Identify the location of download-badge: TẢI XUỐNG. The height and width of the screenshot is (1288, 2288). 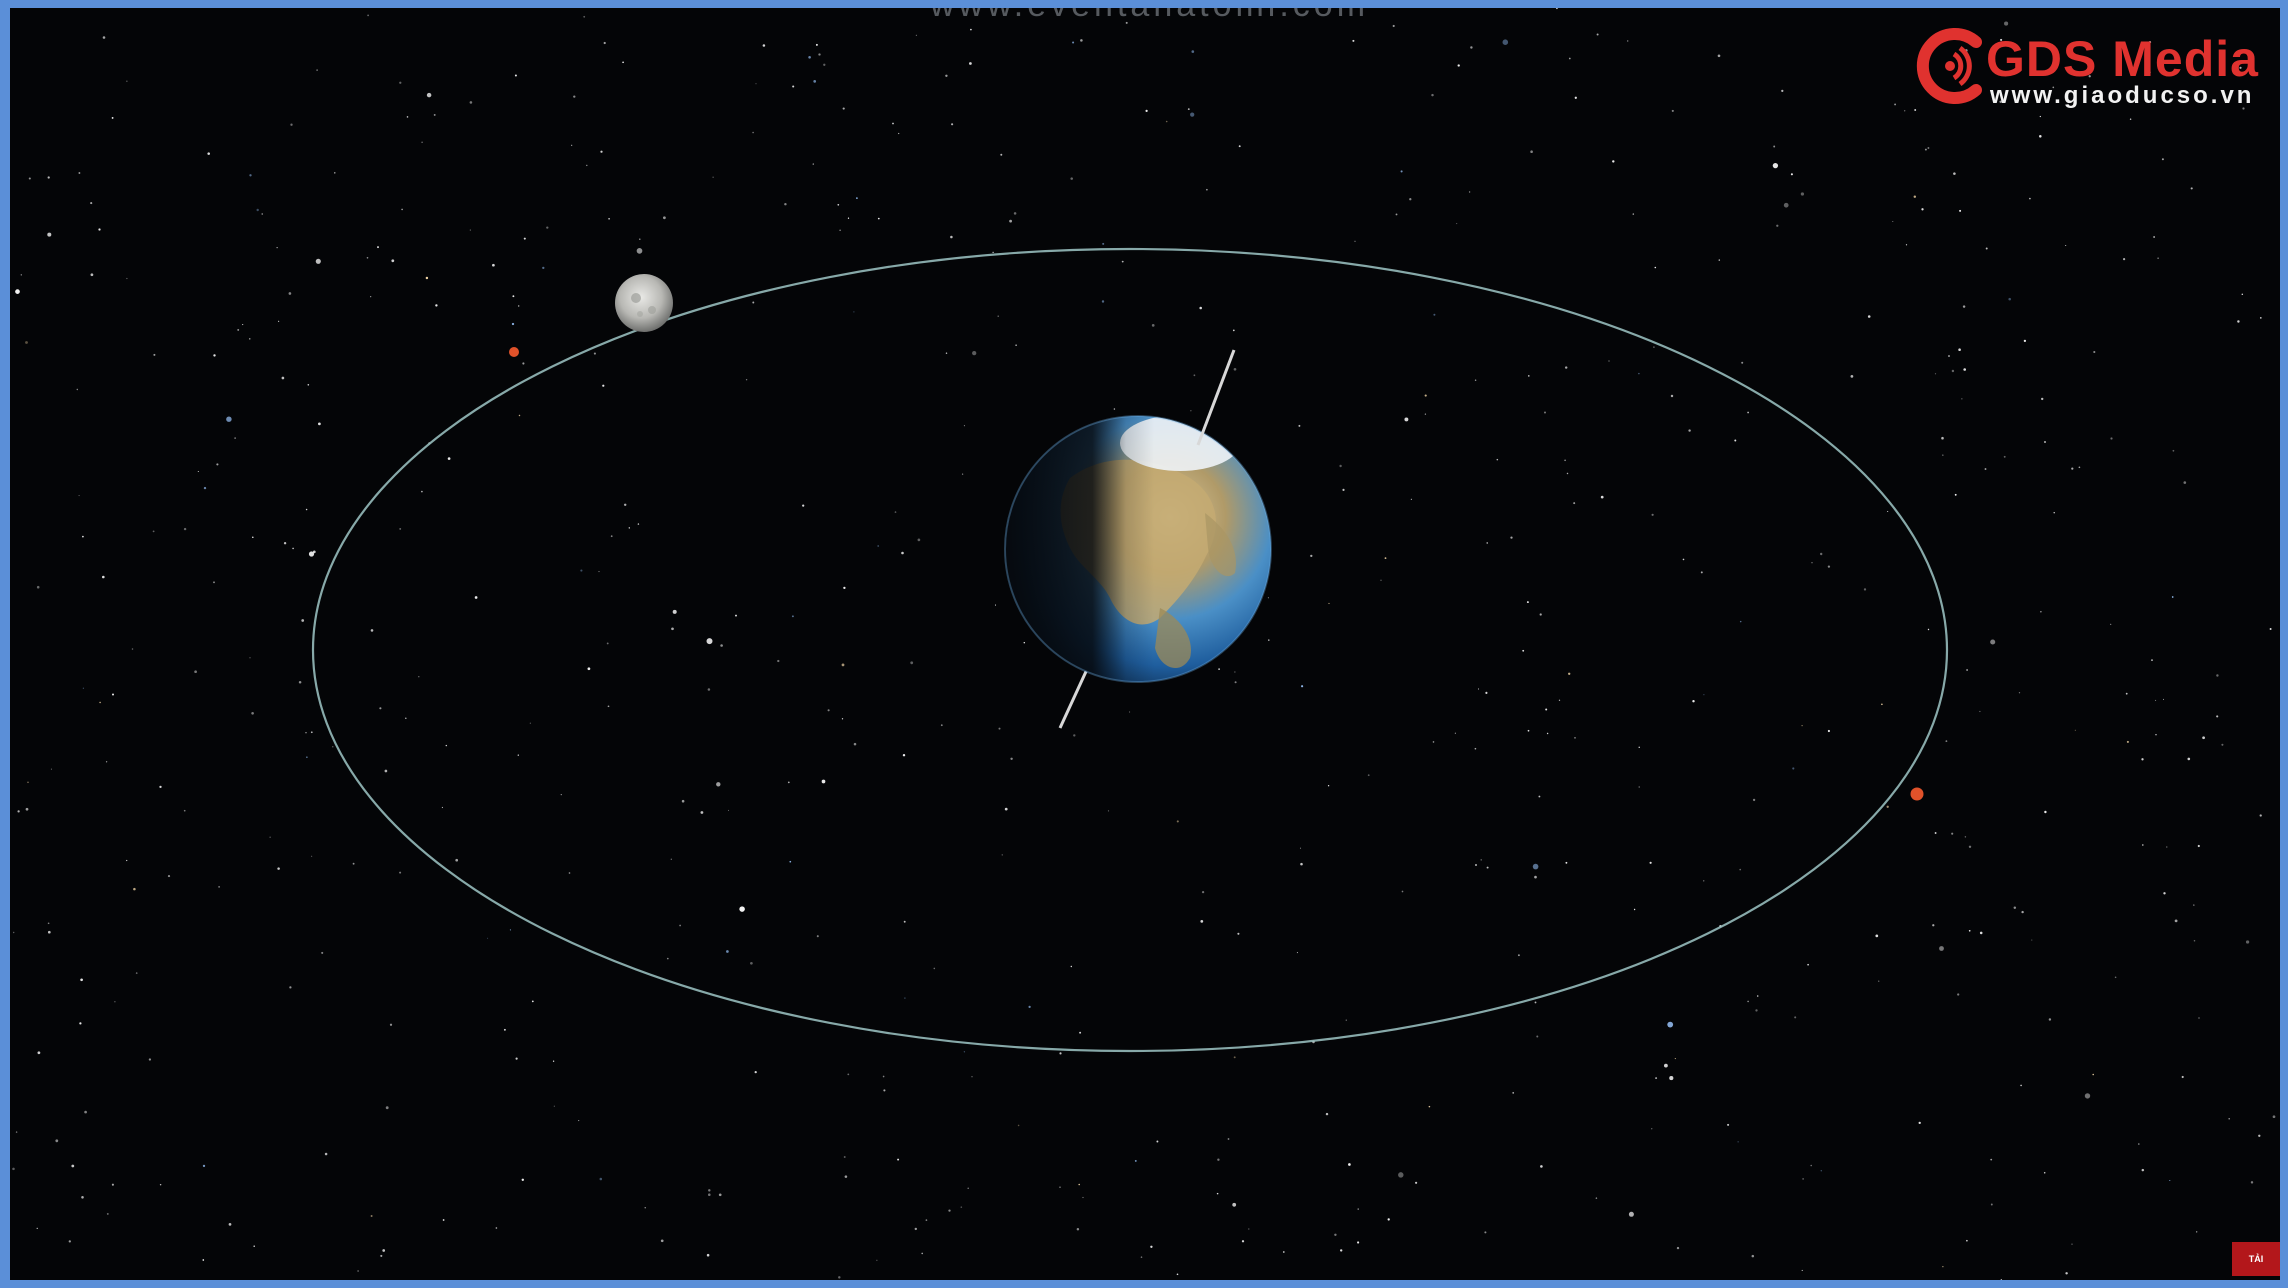
(2256, 1259).